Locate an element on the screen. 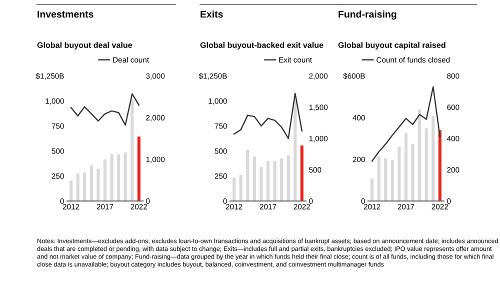  chart-subtitle: Global buyout-backed exit value is located at coordinates (262, 46).